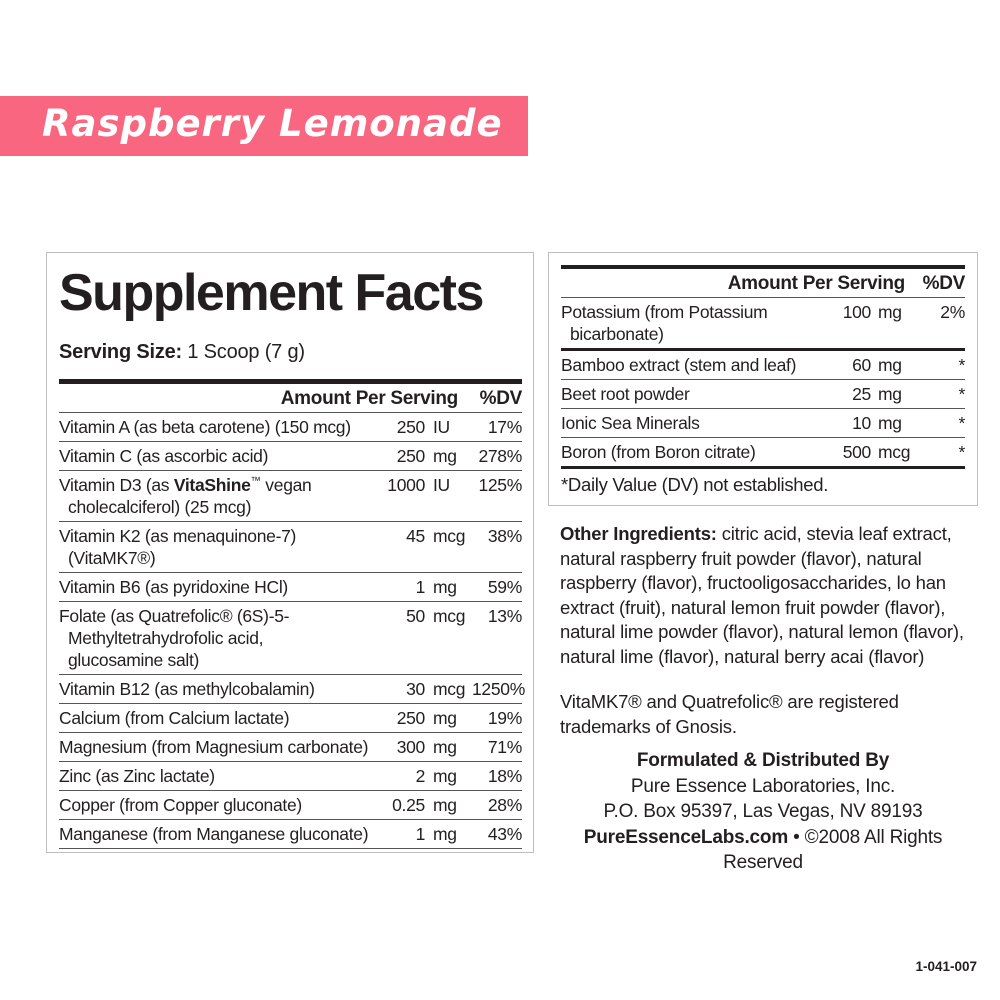  I want to click on nutrient-values: 250 IU 17%, so click(446, 427).